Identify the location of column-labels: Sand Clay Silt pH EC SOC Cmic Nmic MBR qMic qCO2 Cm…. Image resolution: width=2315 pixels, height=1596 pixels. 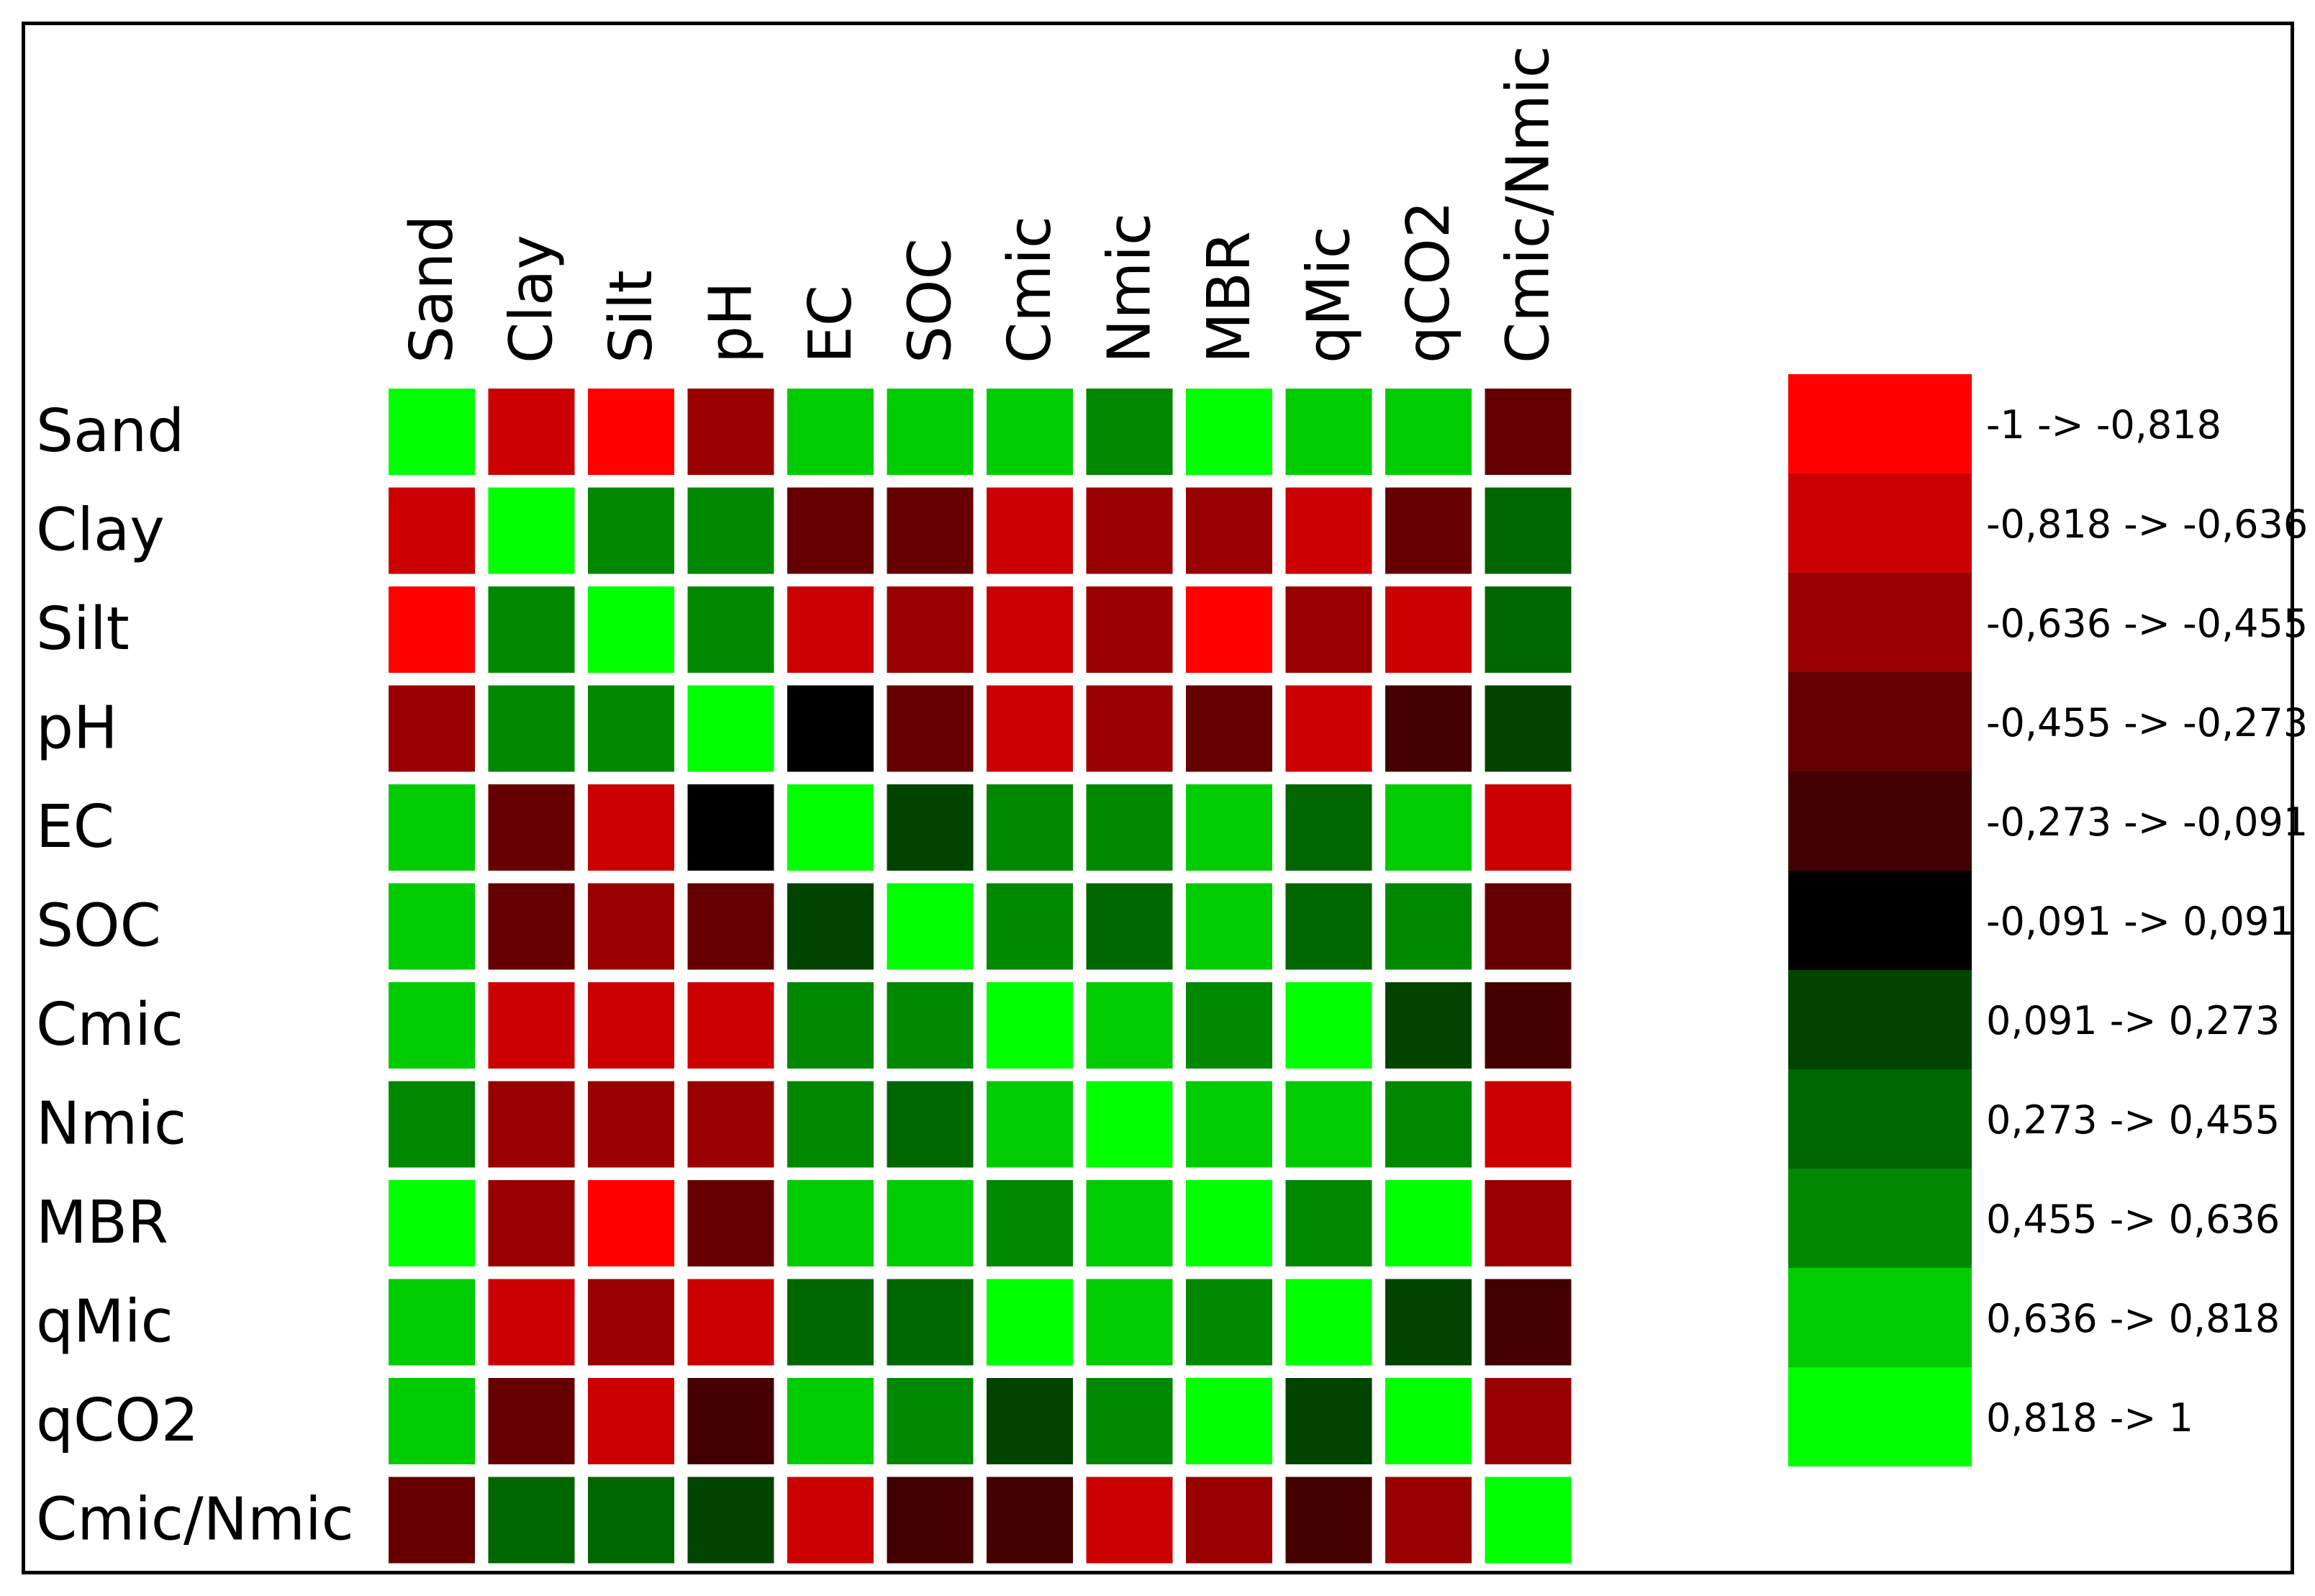
(980, 204).